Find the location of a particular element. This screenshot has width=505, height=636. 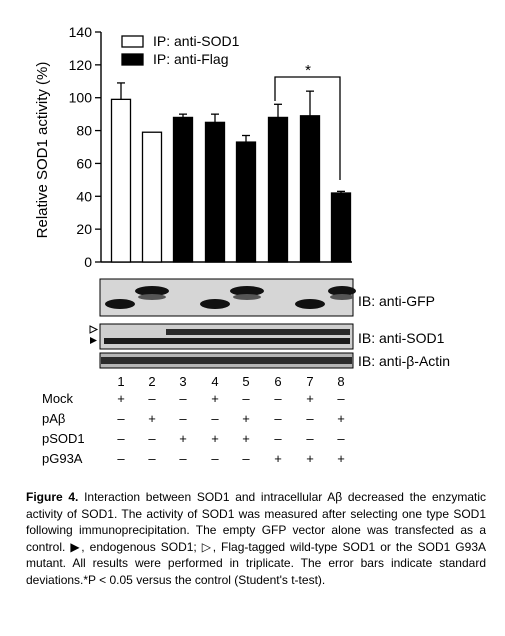

lane-number: 4 is located at coordinates (214, 381).